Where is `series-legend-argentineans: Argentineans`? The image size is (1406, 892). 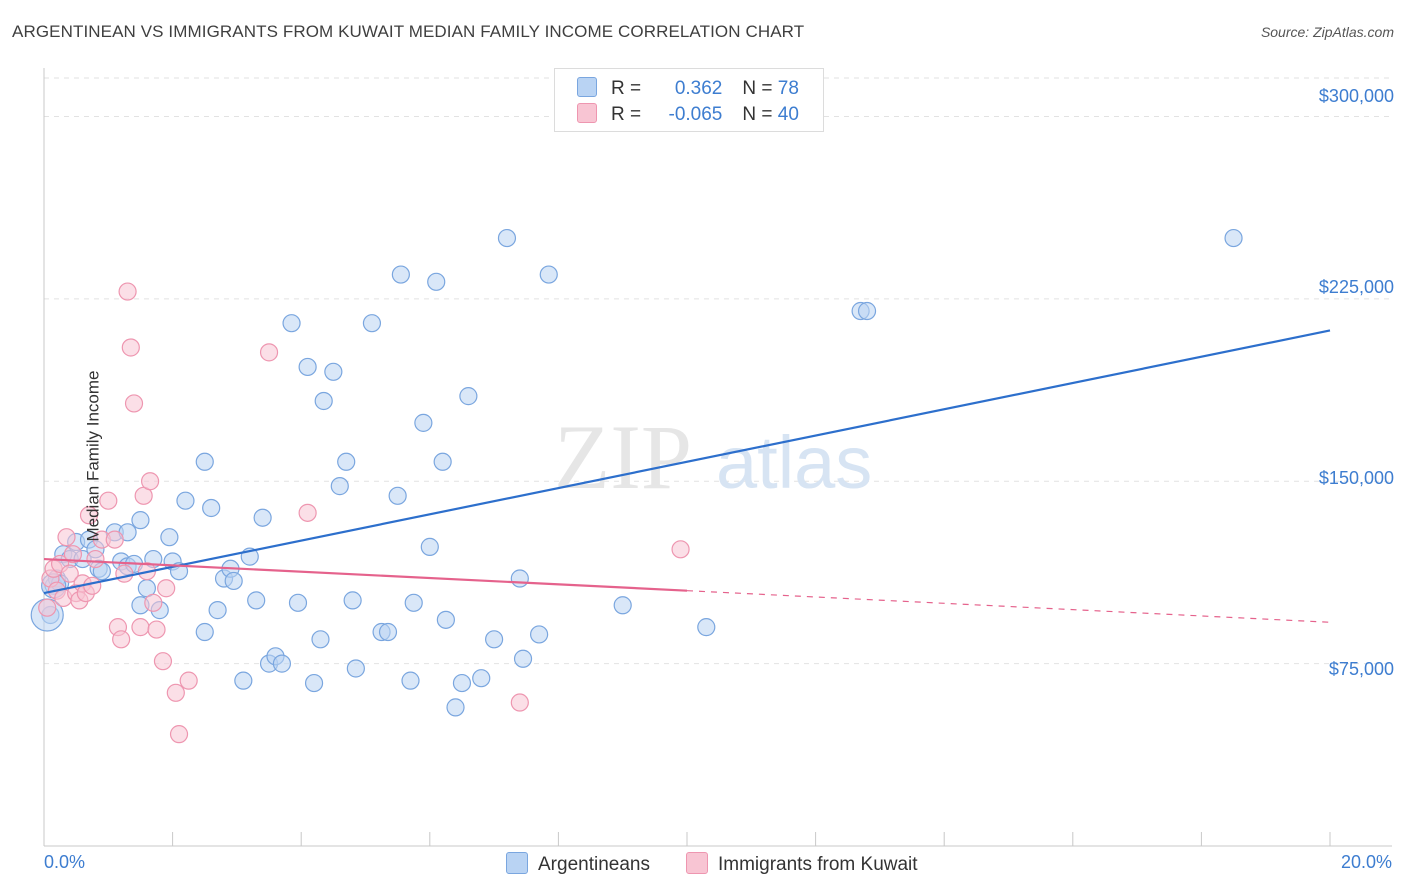 series-legend-argentineans: Argentineans is located at coordinates (578, 864).